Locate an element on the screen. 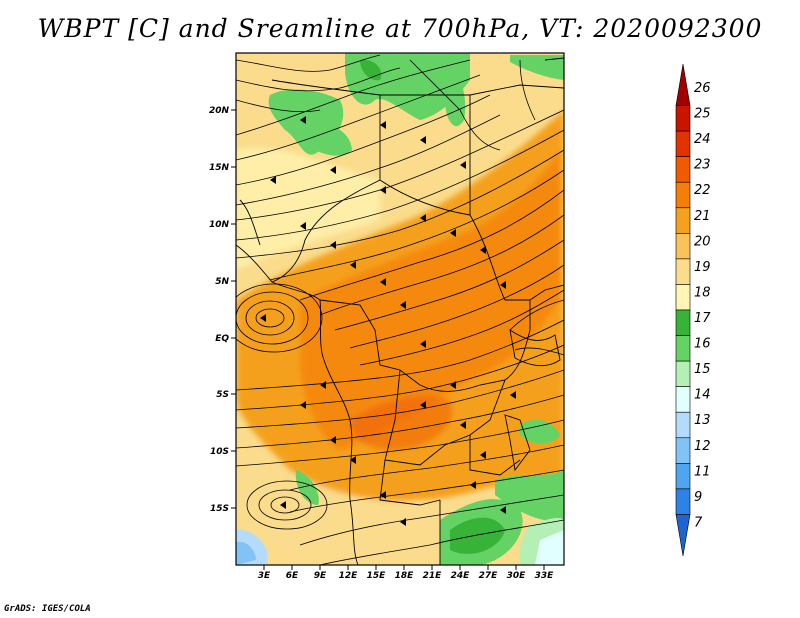  lon-tick: 27E is located at coordinates (489, 573).